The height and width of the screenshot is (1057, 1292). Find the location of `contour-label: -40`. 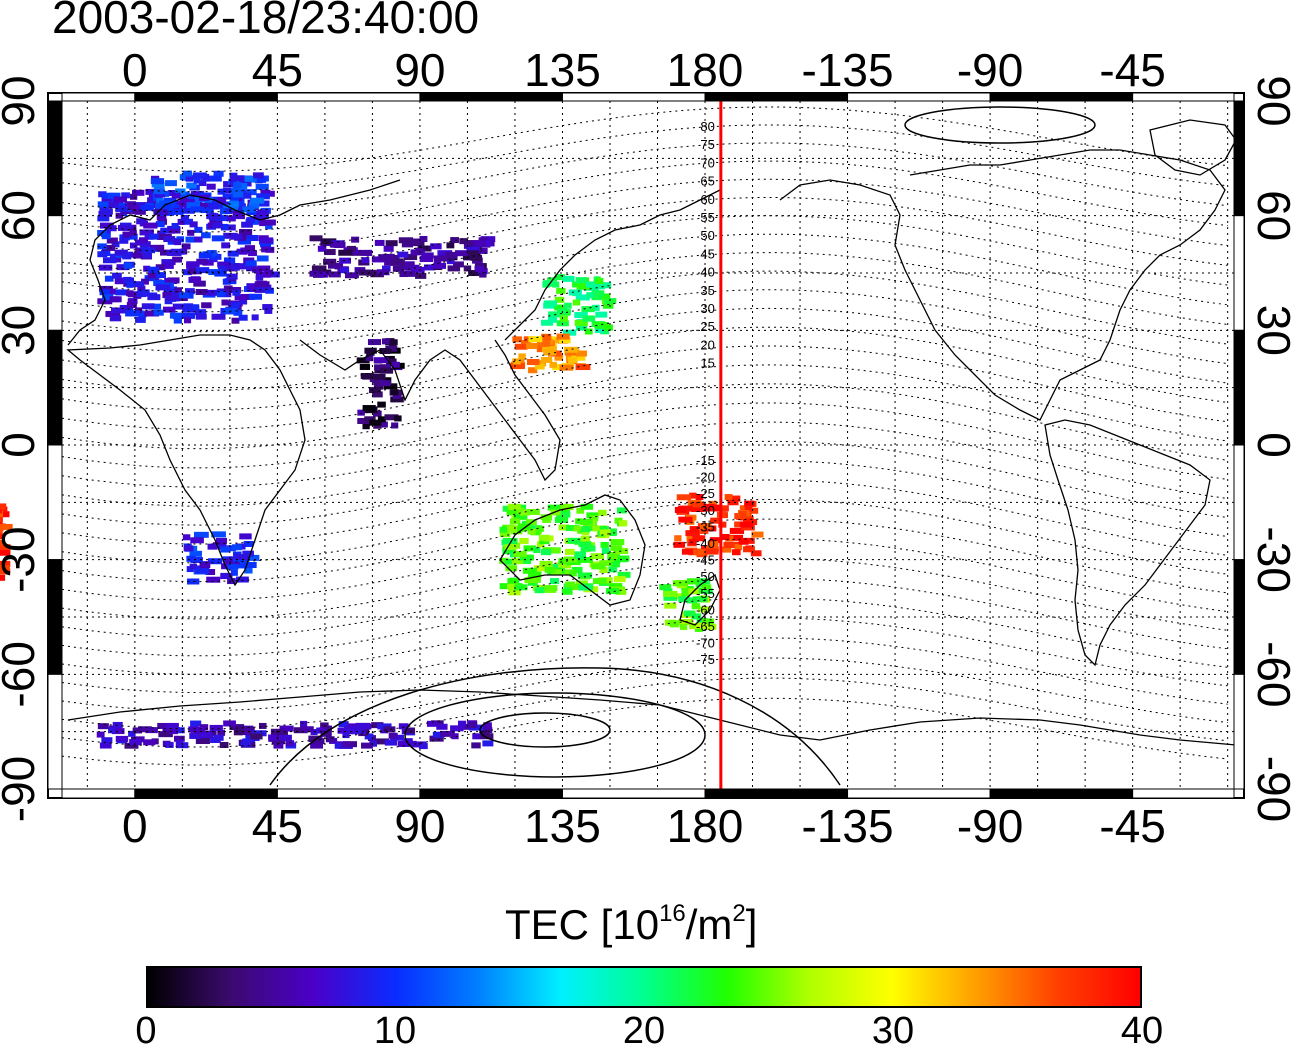

contour-label: -40 is located at coordinates (705, 543).